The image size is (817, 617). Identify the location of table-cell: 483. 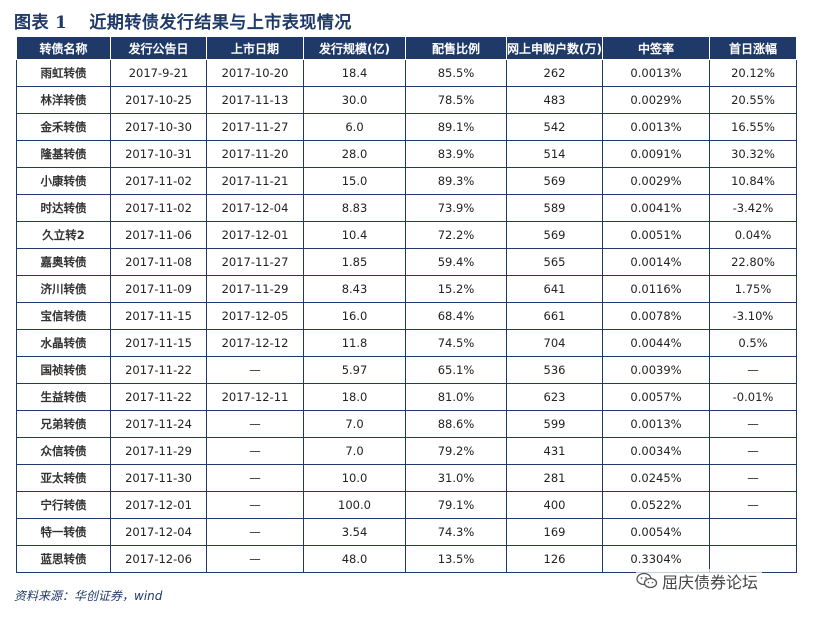
(554, 100).